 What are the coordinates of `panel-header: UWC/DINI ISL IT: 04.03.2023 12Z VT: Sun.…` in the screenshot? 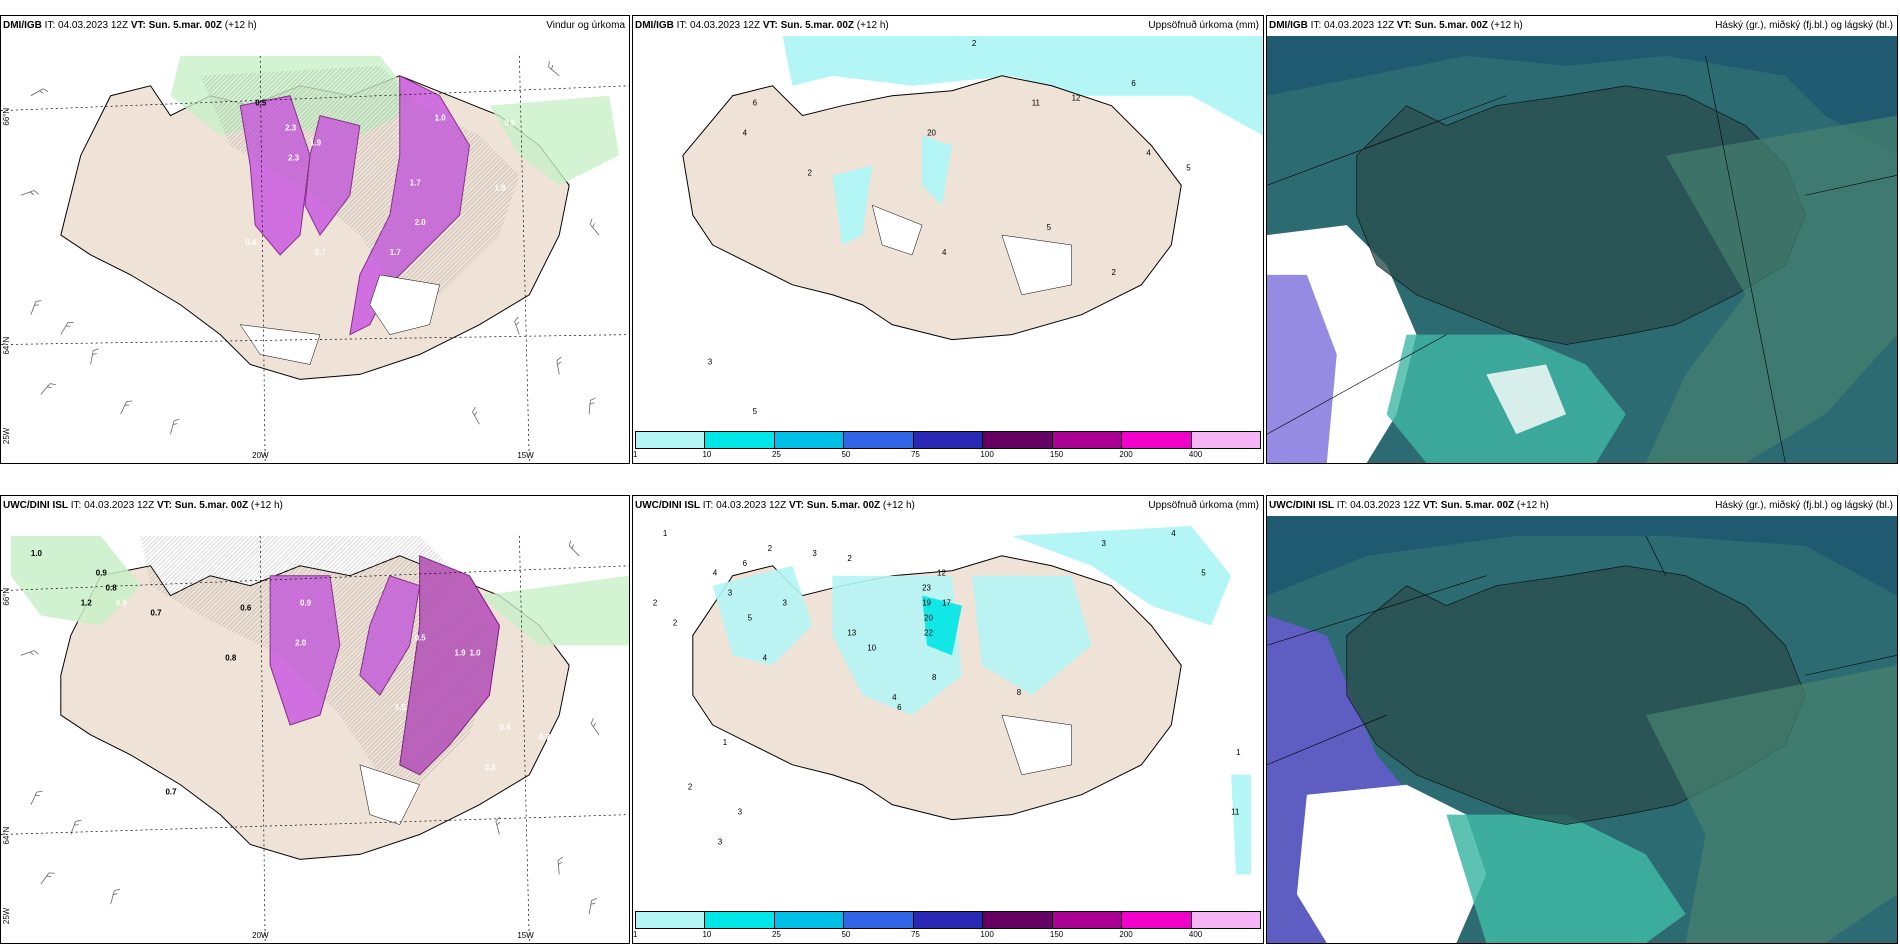 It's located at (948, 506).